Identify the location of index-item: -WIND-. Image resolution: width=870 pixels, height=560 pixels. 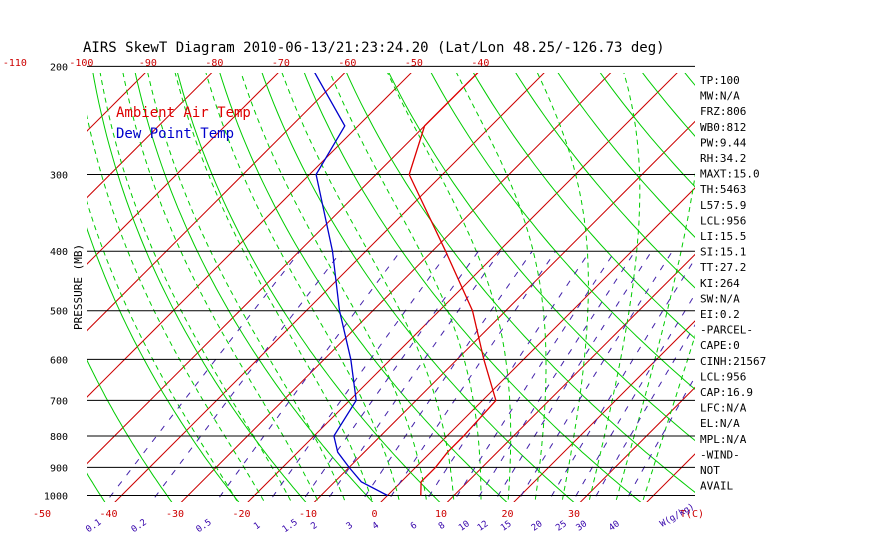
(720, 454).